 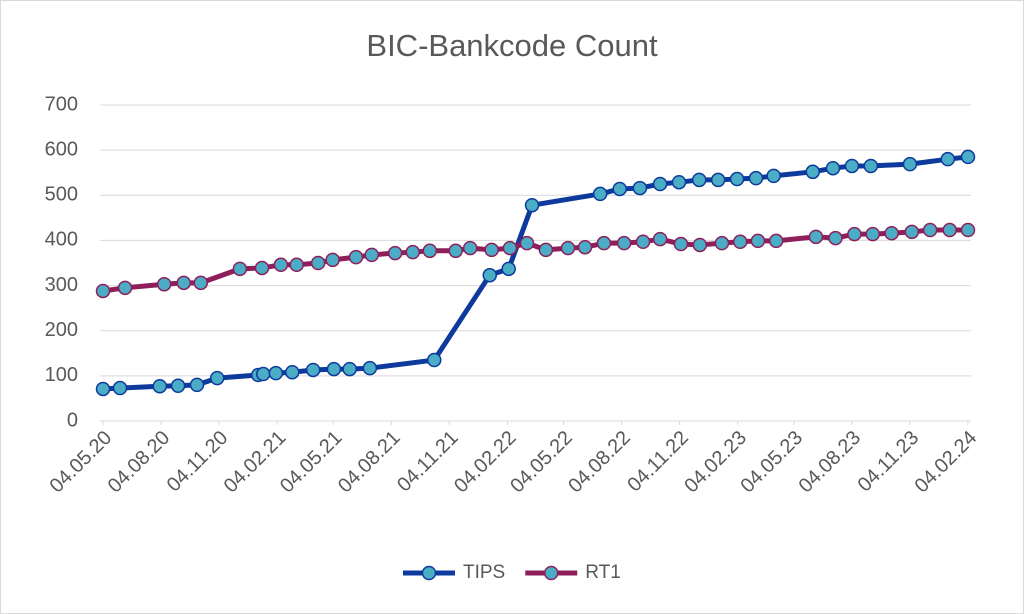 What do you see at coordinates (61, 149) in the screenshot?
I see `y-tick-label: 600` at bounding box center [61, 149].